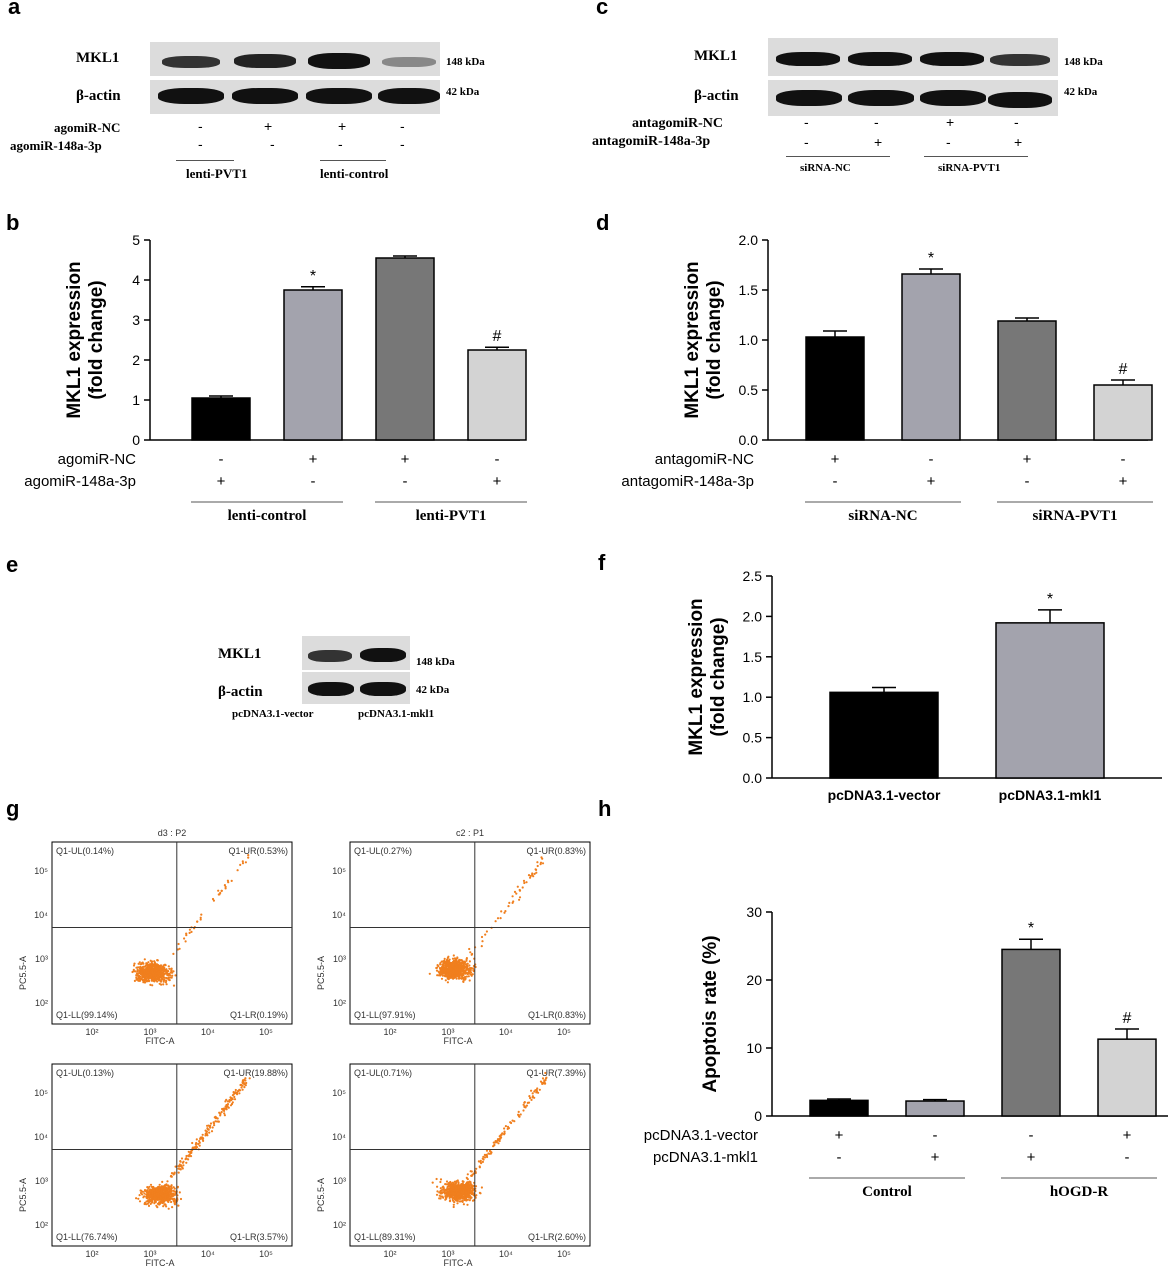  Describe the element at coordinates (339, 1181) in the screenshot. I see `y-tick-label: 10³` at that location.